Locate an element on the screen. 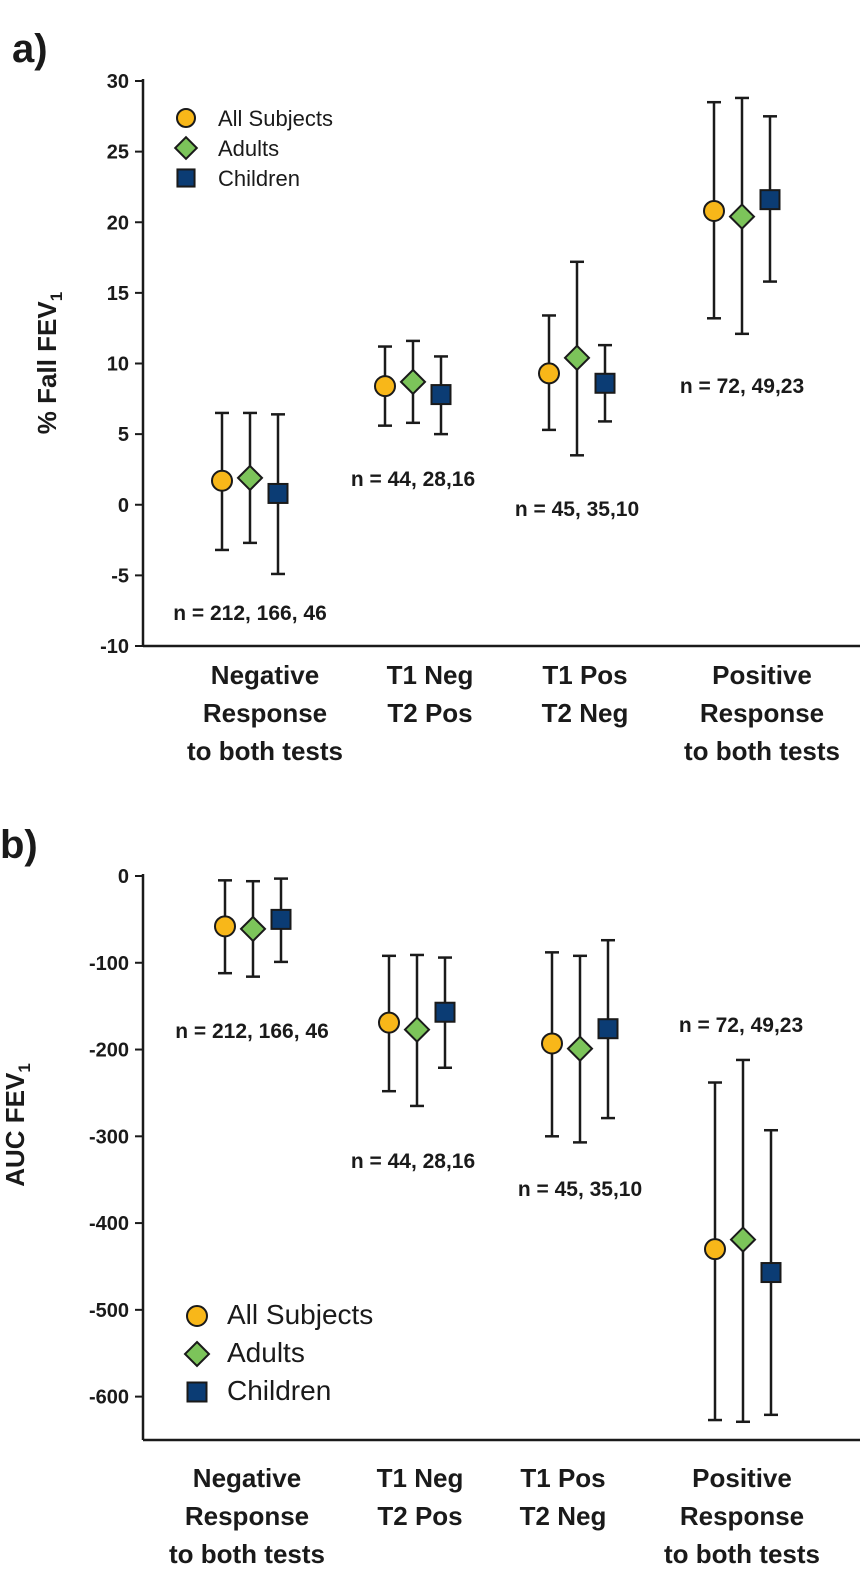 This screenshot has height=1577, width=864. panel-b-legend-label: Adults is located at coordinates (266, 1352).